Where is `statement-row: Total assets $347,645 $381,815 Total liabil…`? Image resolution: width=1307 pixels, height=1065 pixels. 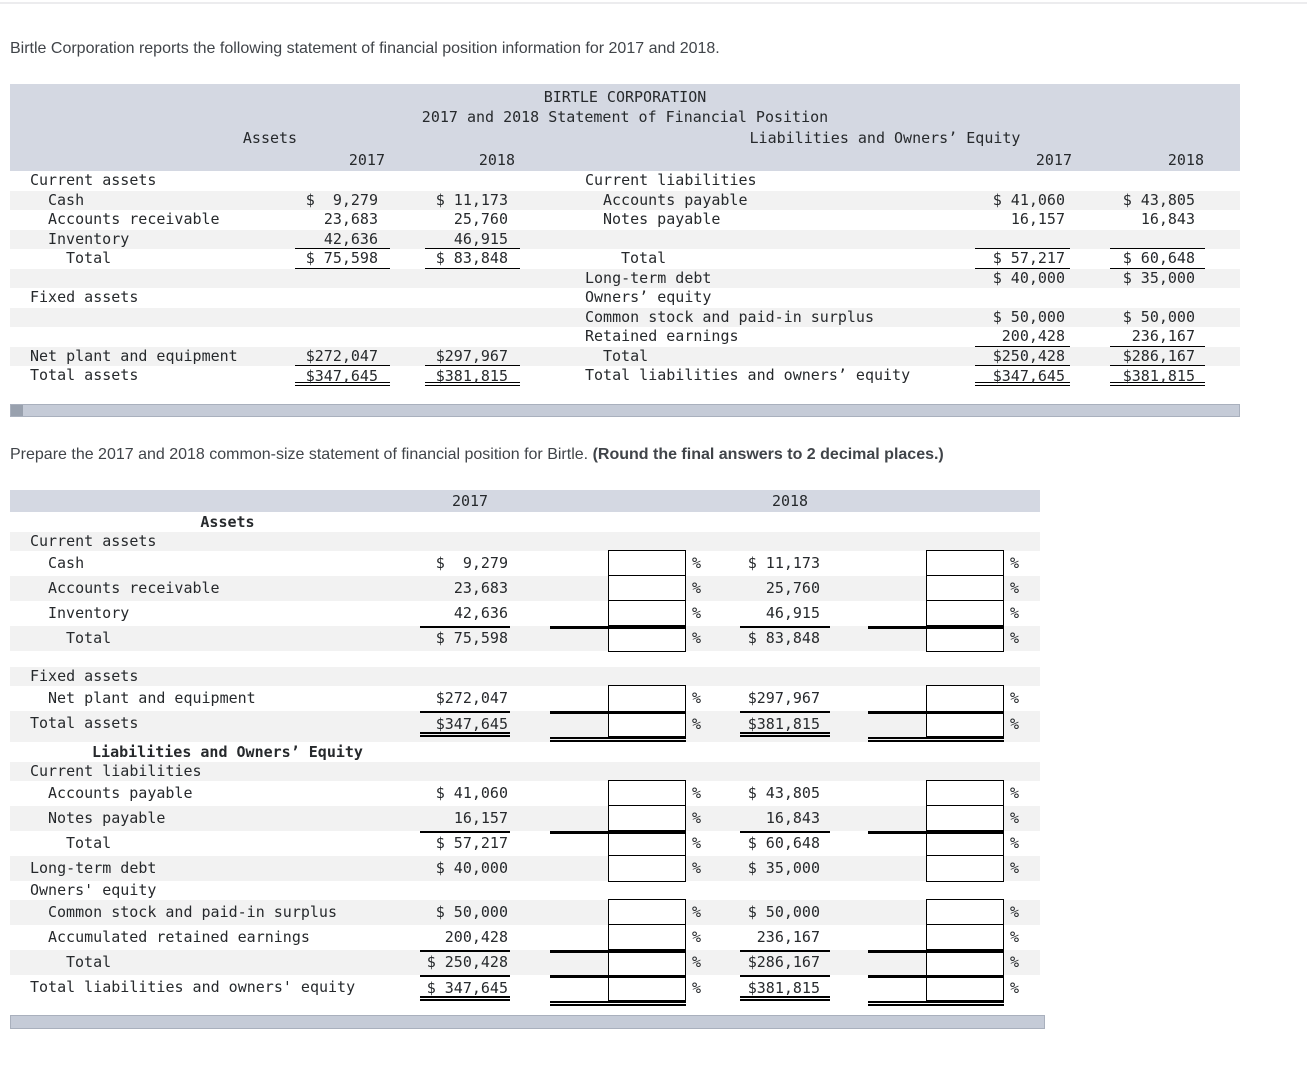 statement-row: Total assets $347,645 $381,815 Total liabil… is located at coordinates (625, 379).